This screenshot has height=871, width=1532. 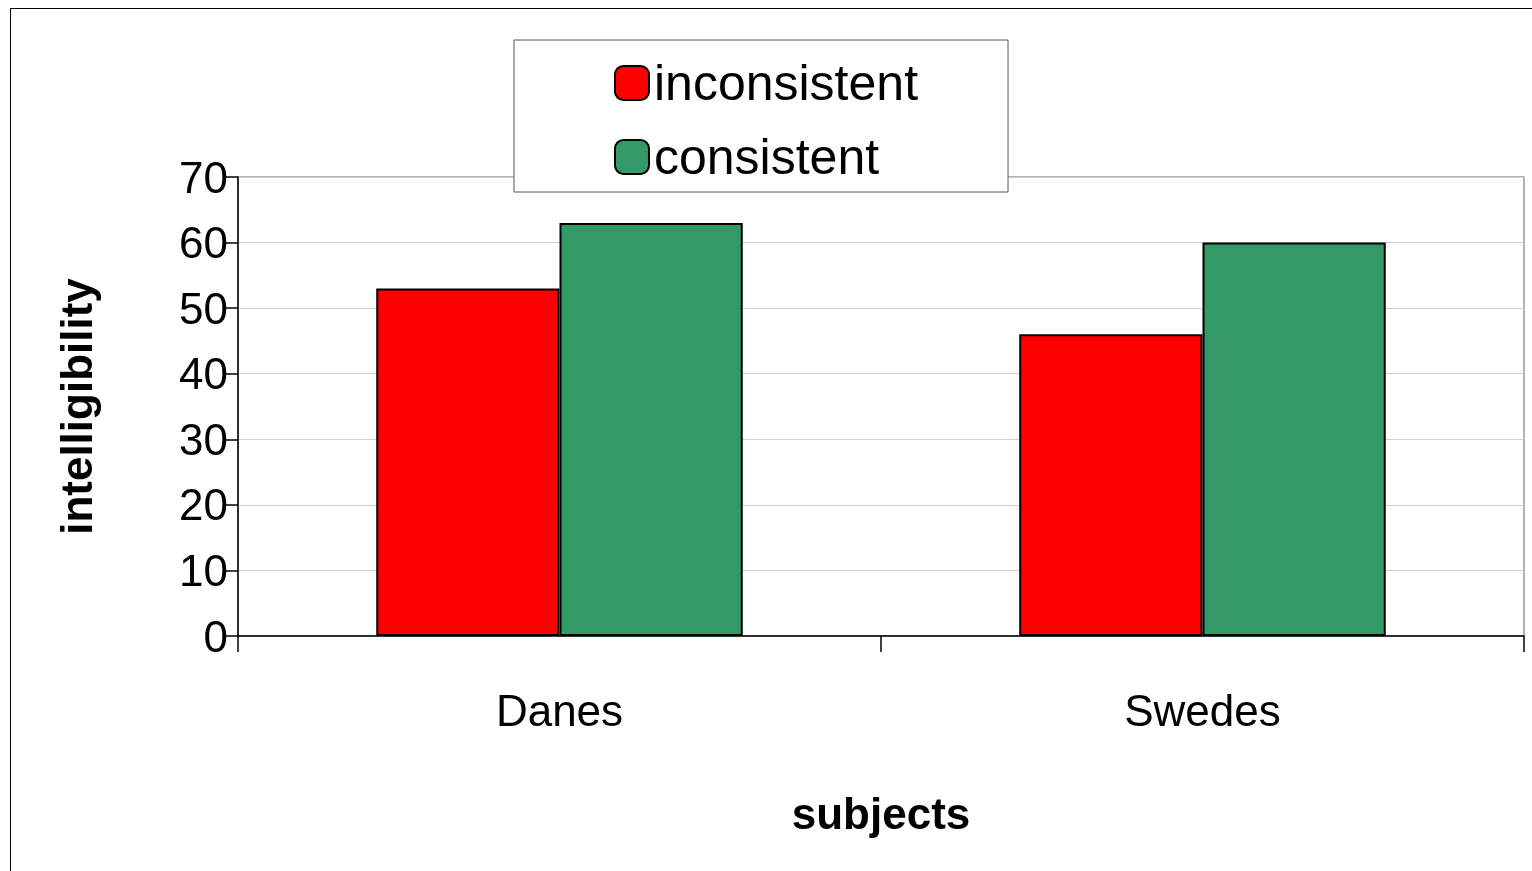 I want to click on legend-label: consistent, so click(x=766, y=157).